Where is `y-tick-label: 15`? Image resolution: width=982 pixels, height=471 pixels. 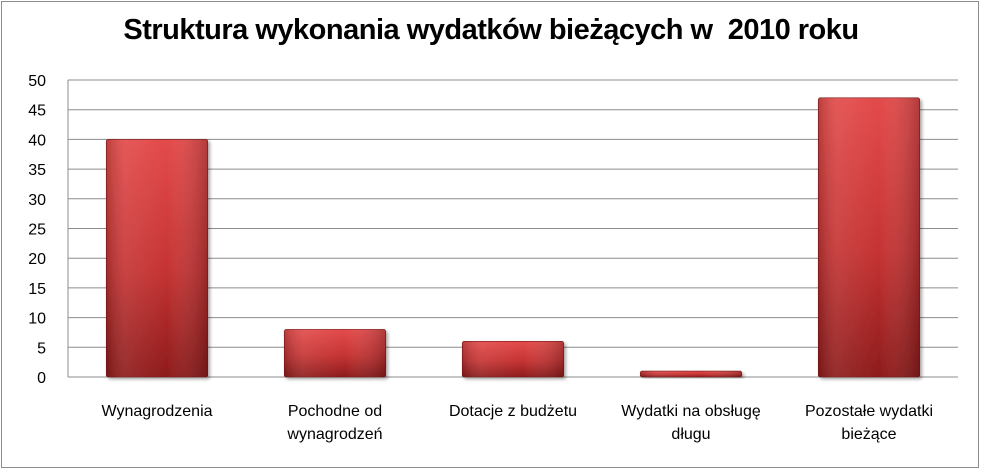 y-tick-label: 15 is located at coordinates (37, 289).